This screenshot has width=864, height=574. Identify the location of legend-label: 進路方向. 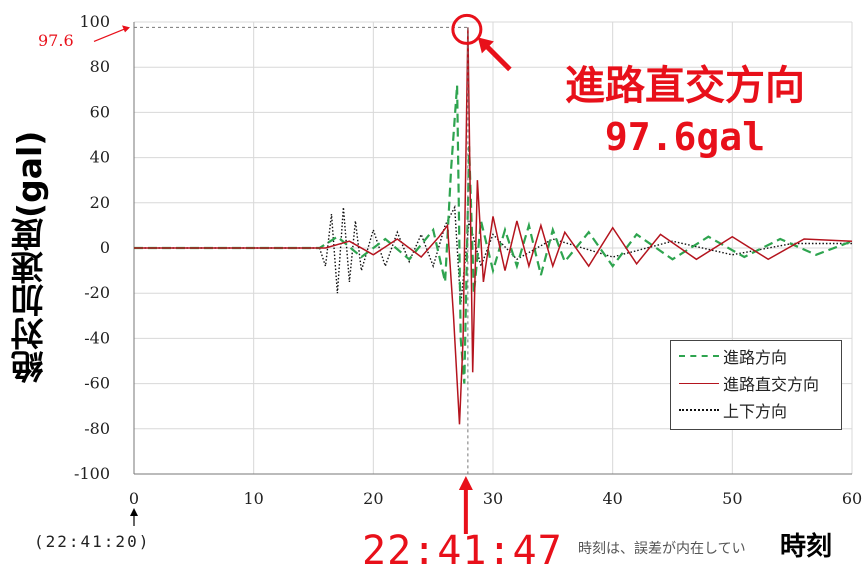
(755, 357).